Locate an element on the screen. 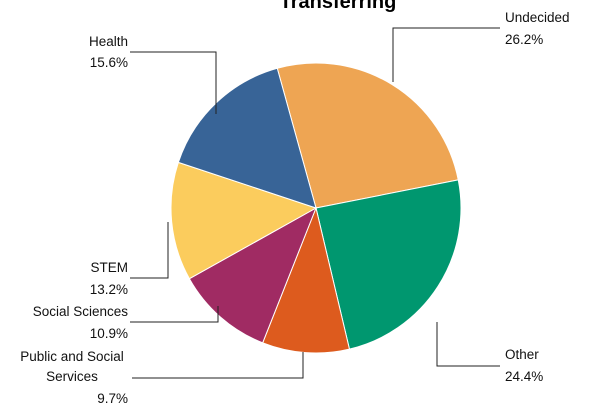  value-label: 24.4% is located at coordinates (524, 376).